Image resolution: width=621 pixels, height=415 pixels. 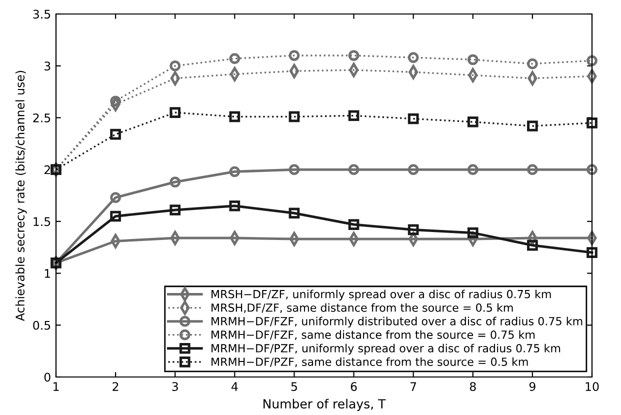 What do you see at coordinates (370, 362) in the screenshot?
I see `legend-label: MRMH−DF/PZF, same distance from the source = 0.5 km` at bounding box center [370, 362].